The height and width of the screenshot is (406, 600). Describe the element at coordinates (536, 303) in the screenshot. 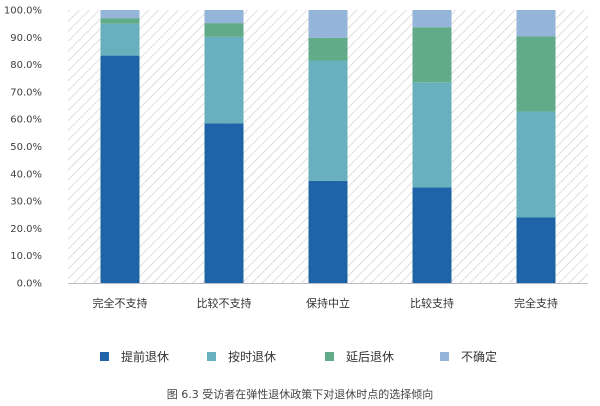

I see `x-tick-label: 完全支持` at that location.